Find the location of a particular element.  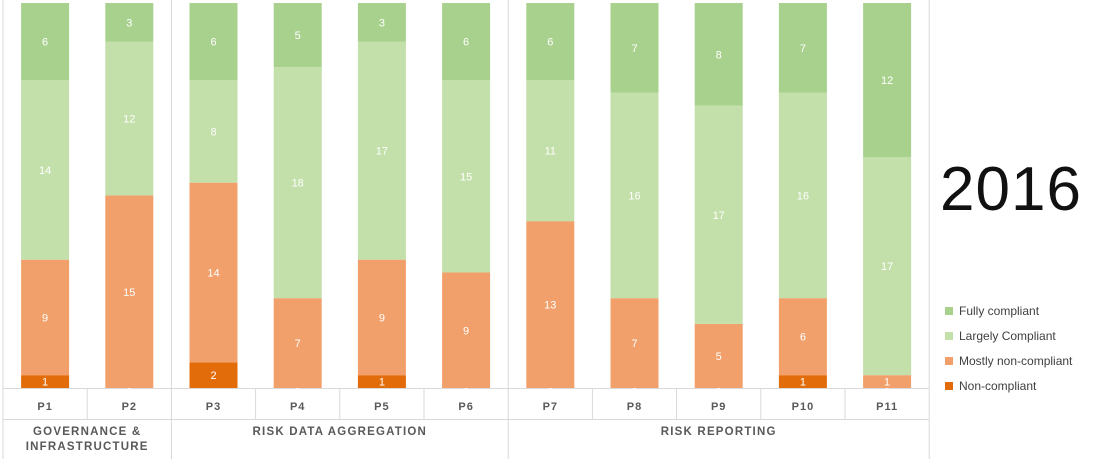

legend-item: Mostly non-compliant is located at coordinates (1020, 360).